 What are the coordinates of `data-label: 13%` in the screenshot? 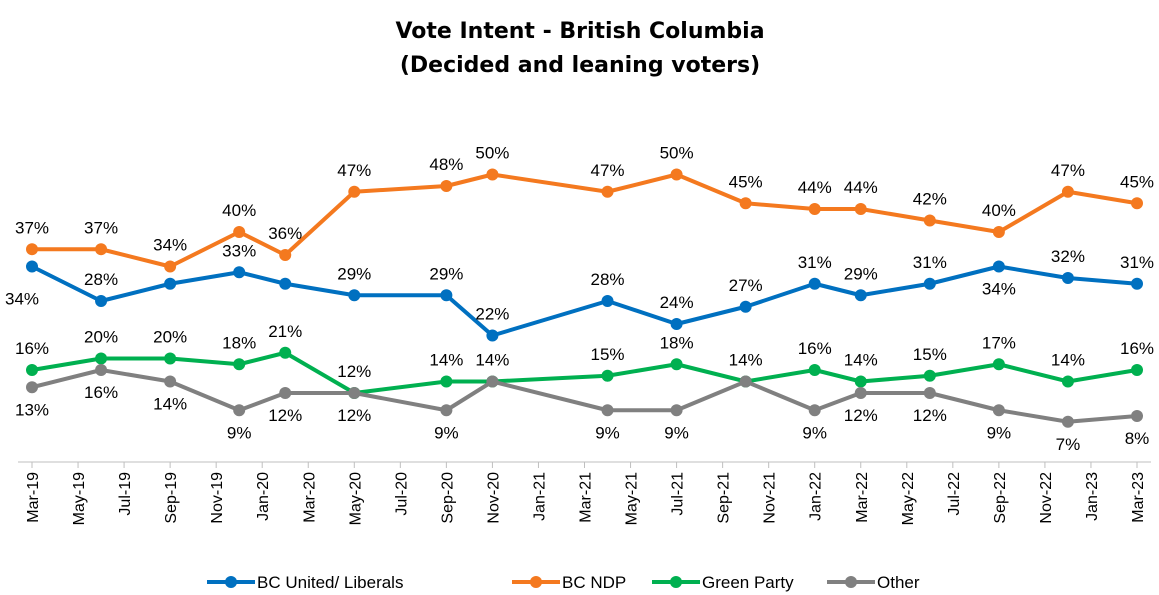 It's located at (32, 409).